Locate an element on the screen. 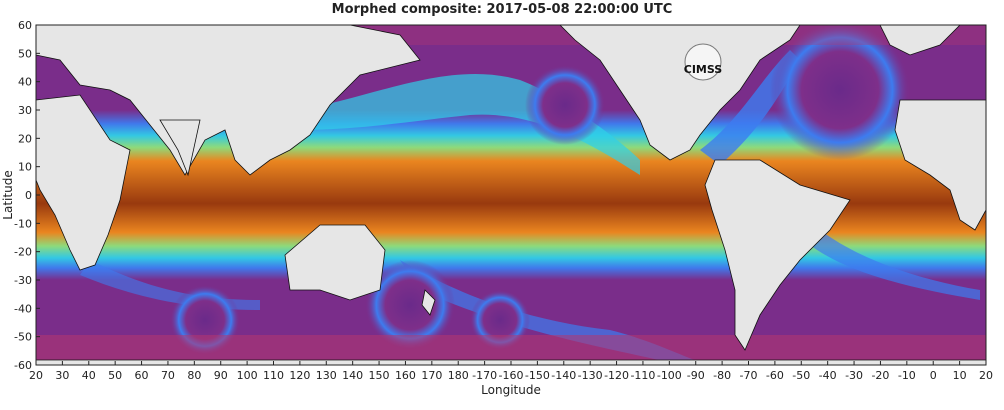  x-tick-label: 170 is located at coordinates (431, 375).